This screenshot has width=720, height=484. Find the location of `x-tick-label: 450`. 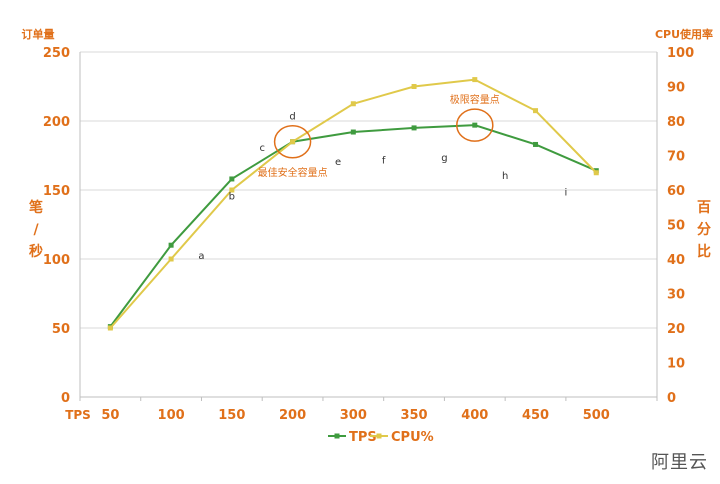

x-tick-label: 450 is located at coordinates (535, 415).